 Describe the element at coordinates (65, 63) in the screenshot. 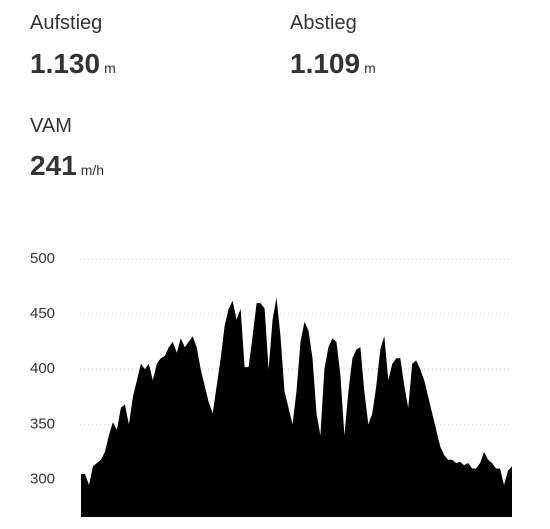

I see `stat-number: 1.130` at that location.